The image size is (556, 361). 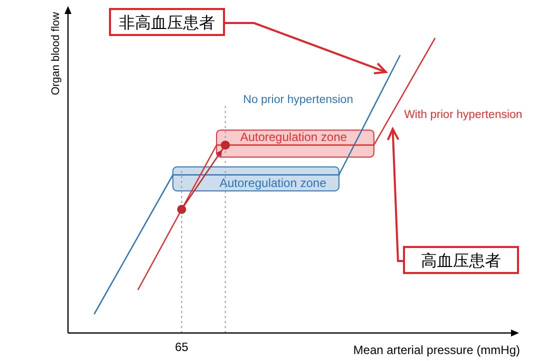 I want to click on x-axis-title: Mean arterial pressure (mmHg), so click(x=436, y=350).